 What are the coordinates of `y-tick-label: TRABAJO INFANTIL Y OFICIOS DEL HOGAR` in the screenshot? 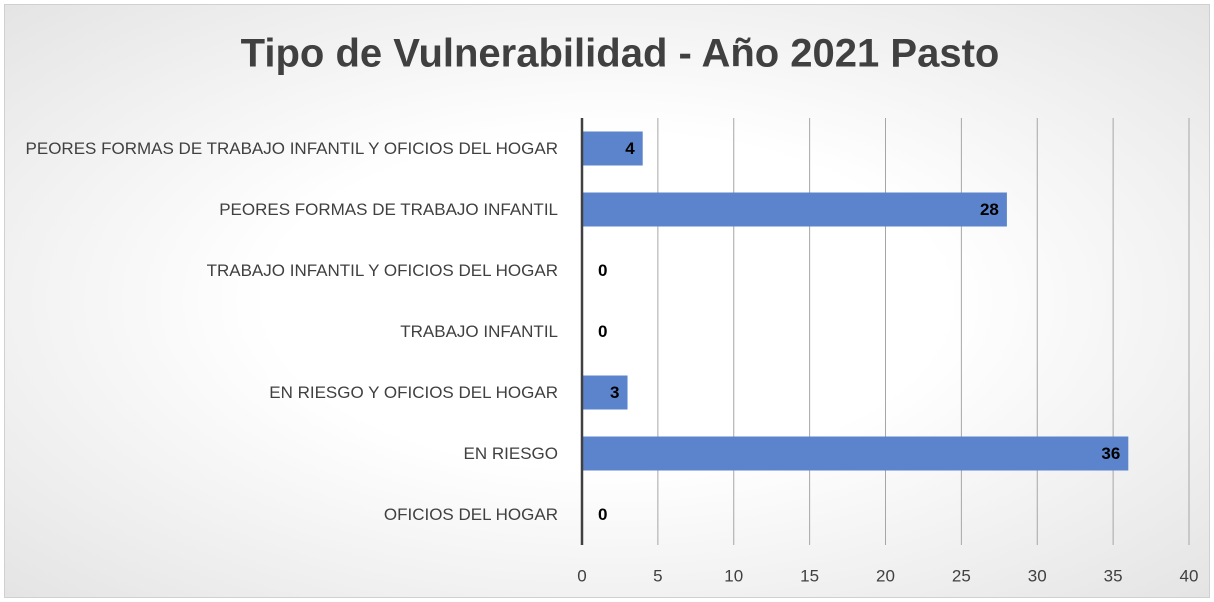 It's located at (382, 270).